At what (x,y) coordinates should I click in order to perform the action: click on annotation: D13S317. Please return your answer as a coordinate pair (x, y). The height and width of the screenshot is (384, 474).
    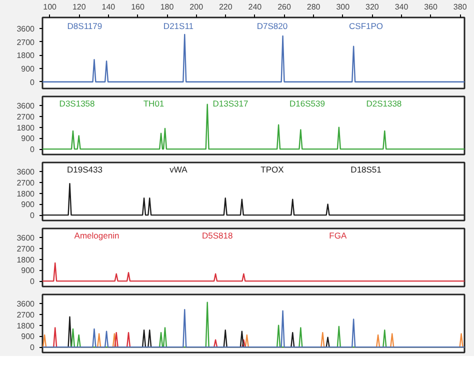
    Looking at the image, I should click on (230, 103).